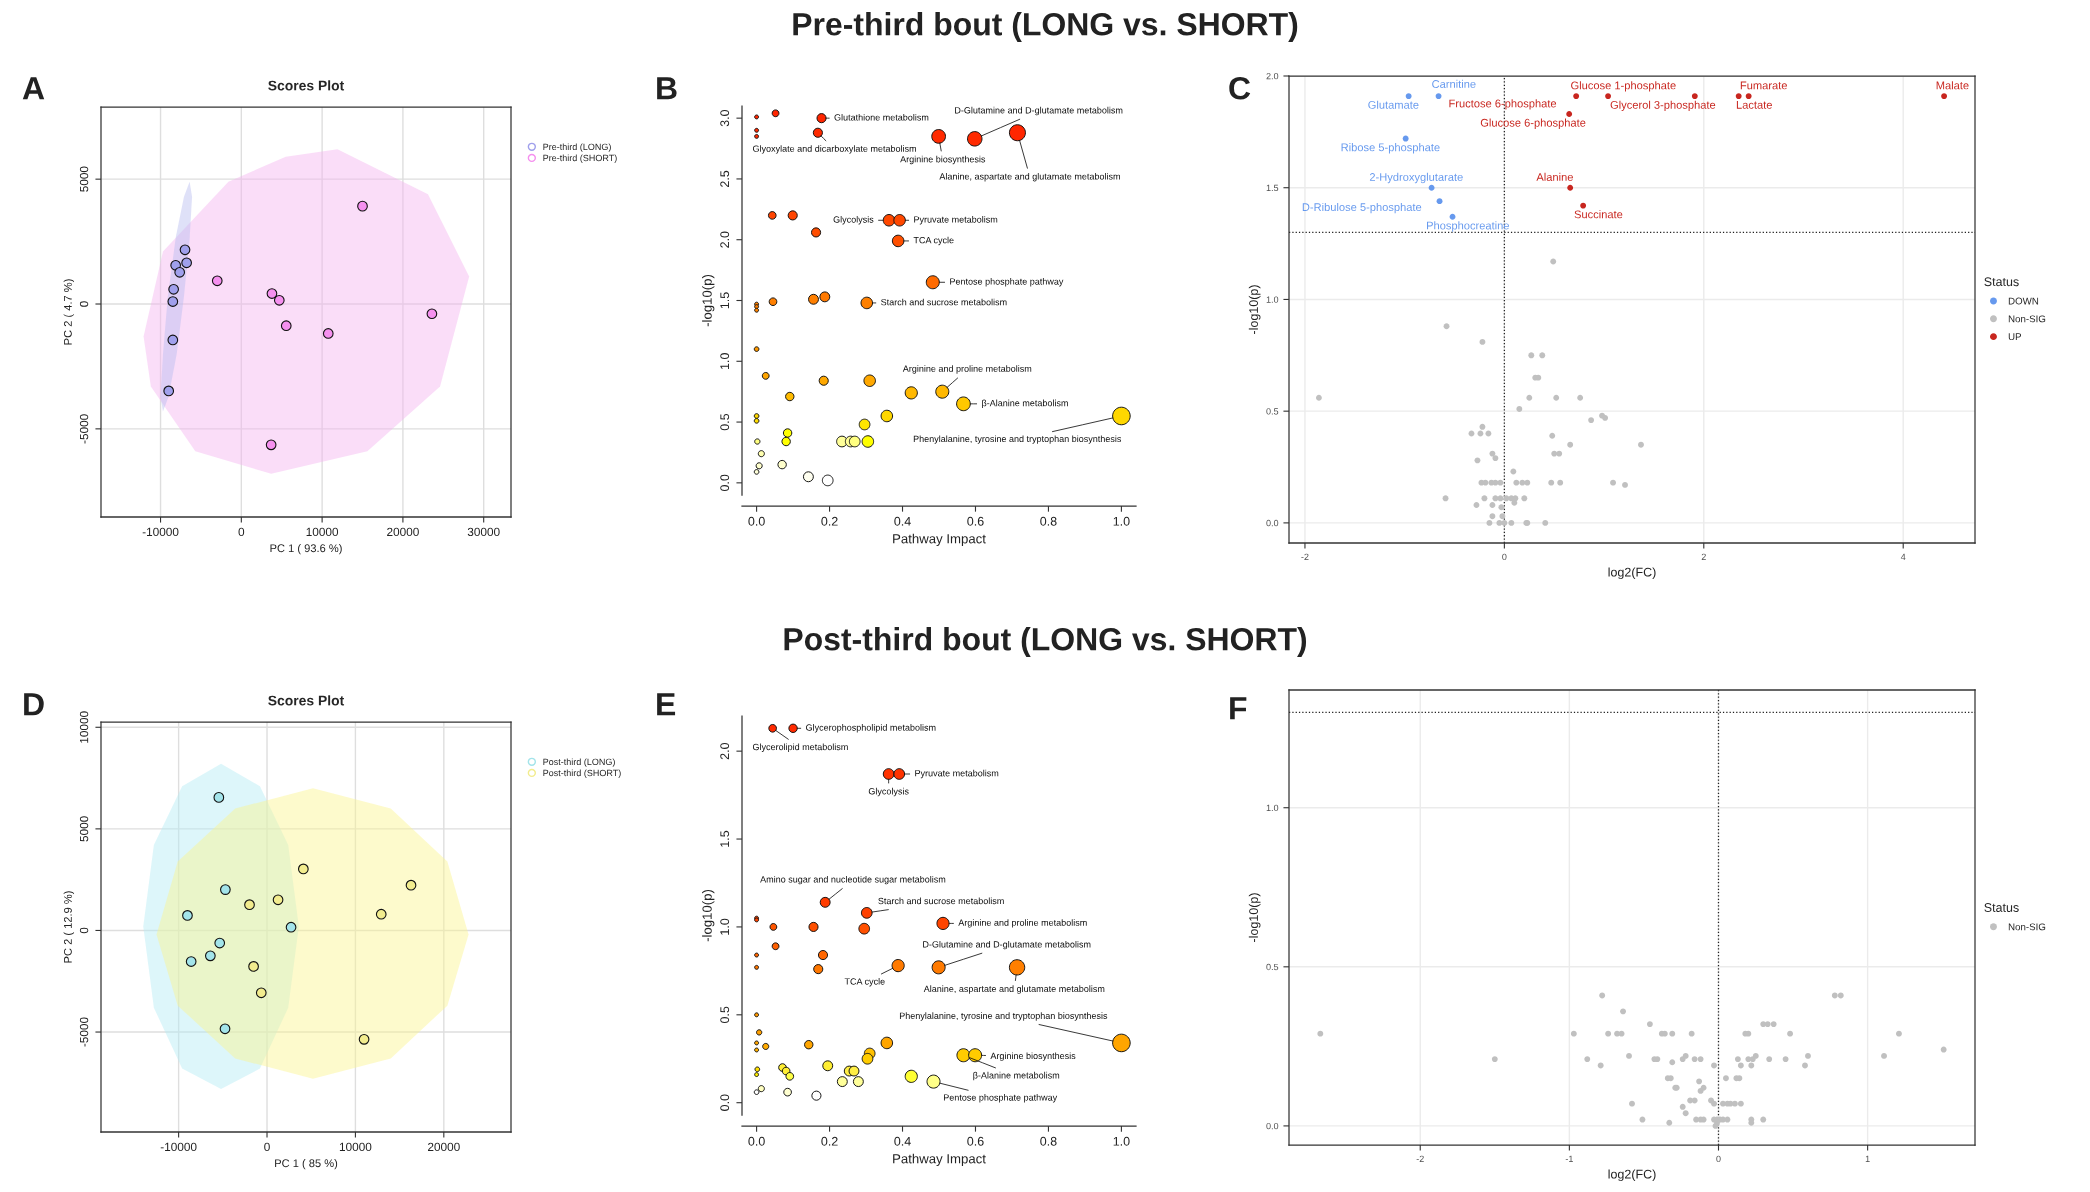 The image size is (2090, 1192). What do you see at coordinates (1763, 85) in the screenshot?
I see `annotation: Fumarate` at bounding box center [1763, 85].